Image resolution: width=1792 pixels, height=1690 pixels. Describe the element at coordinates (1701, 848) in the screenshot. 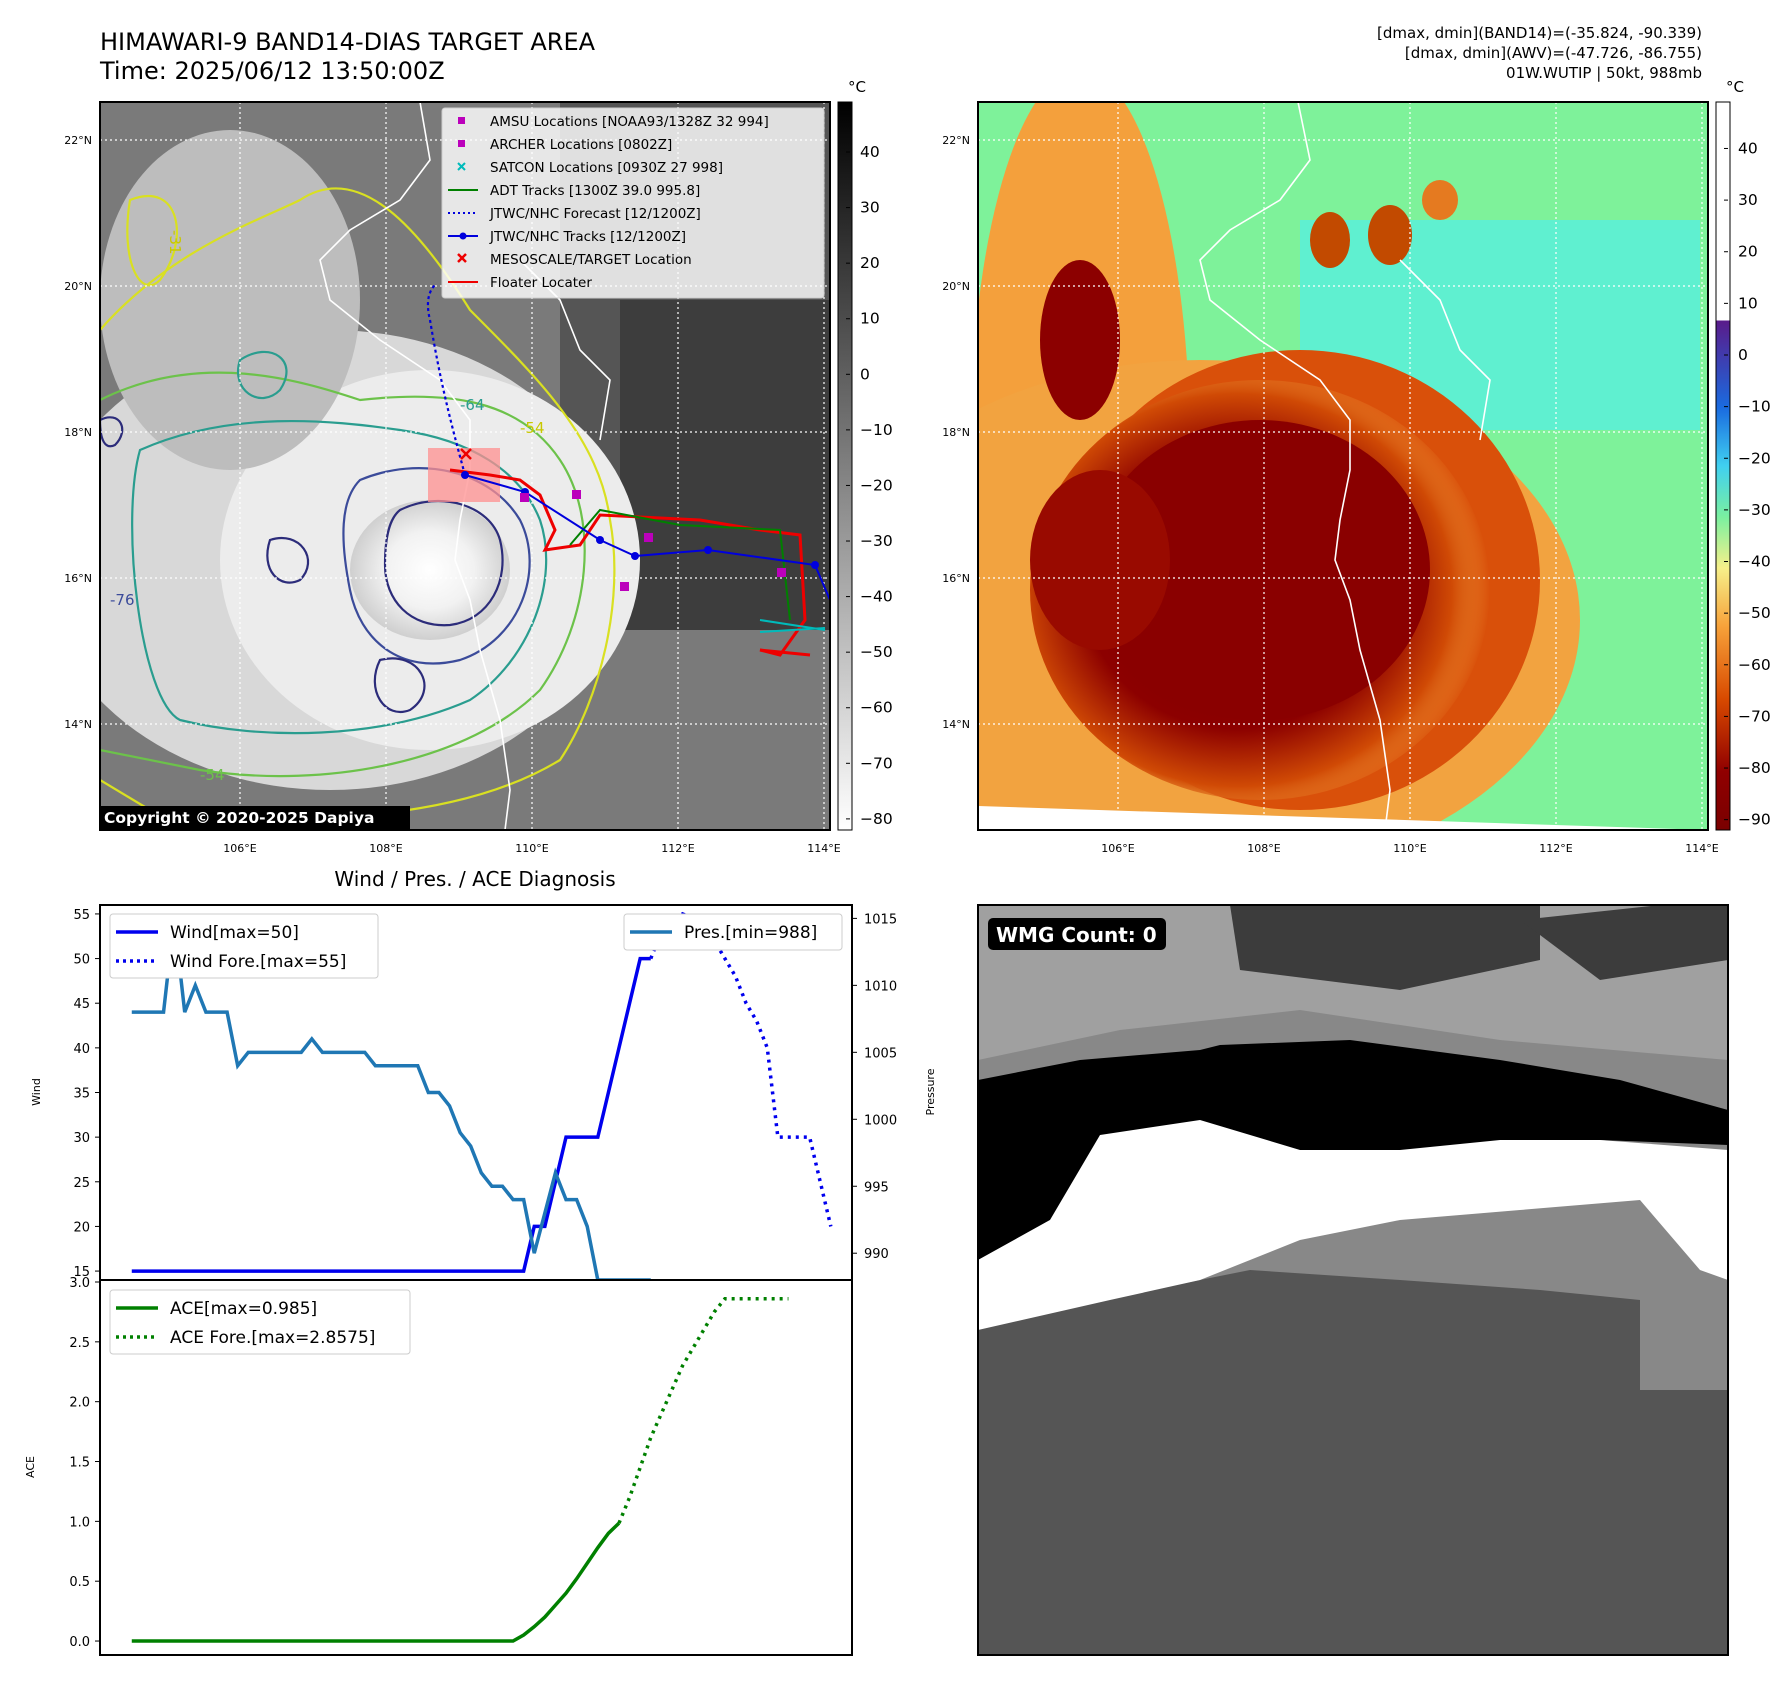

I see `lon-tick: 114°E` at that location.